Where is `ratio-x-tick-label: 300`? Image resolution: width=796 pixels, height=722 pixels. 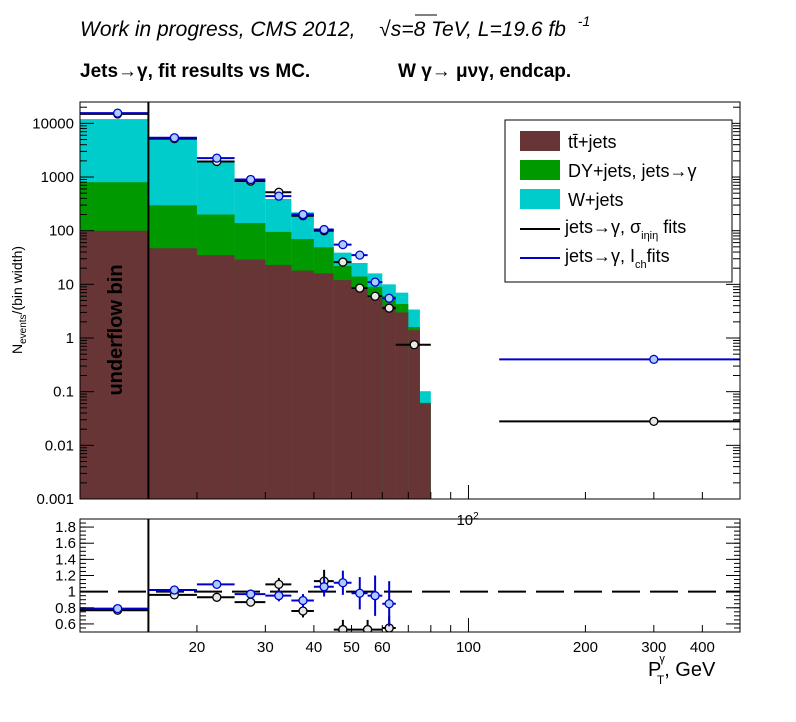 ratio-x-tick-label: 300 is located at coordinates (653, 647).